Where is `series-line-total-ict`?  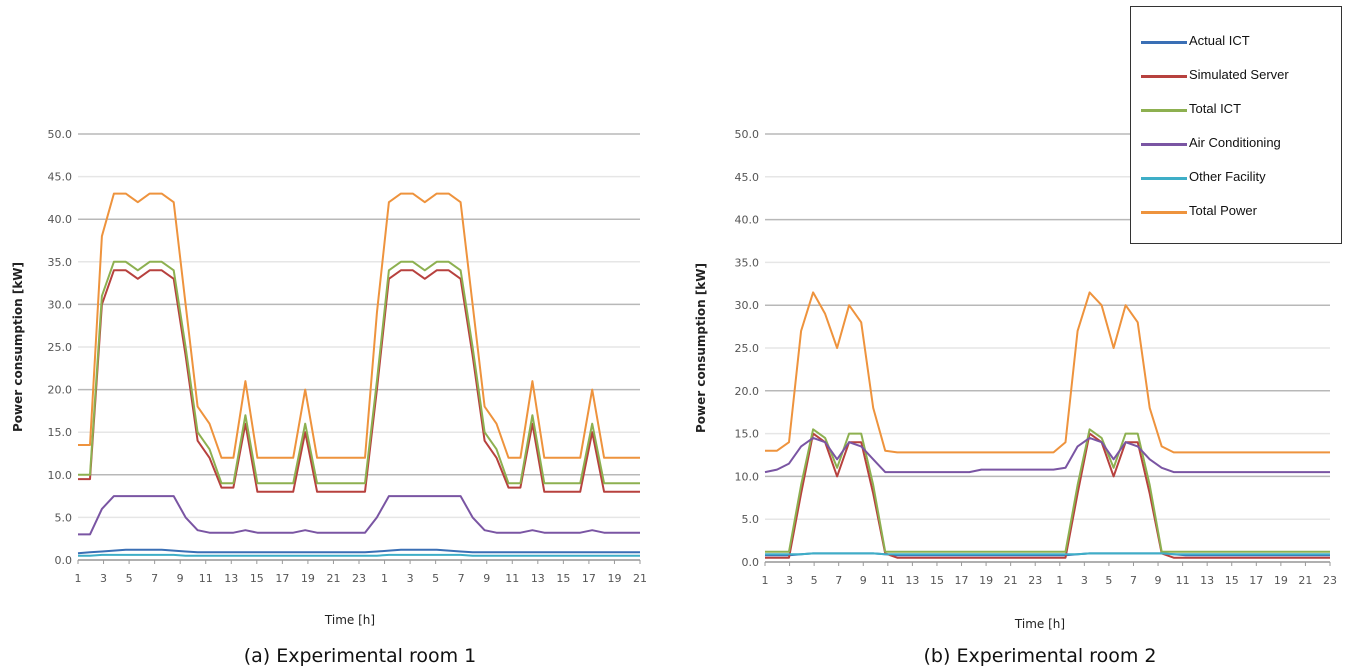
series-line-total-ict is located at coordinates (359, 372).